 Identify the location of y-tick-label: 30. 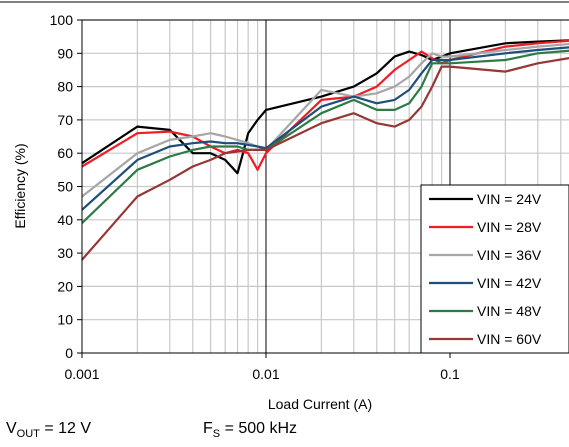
(65, 253).